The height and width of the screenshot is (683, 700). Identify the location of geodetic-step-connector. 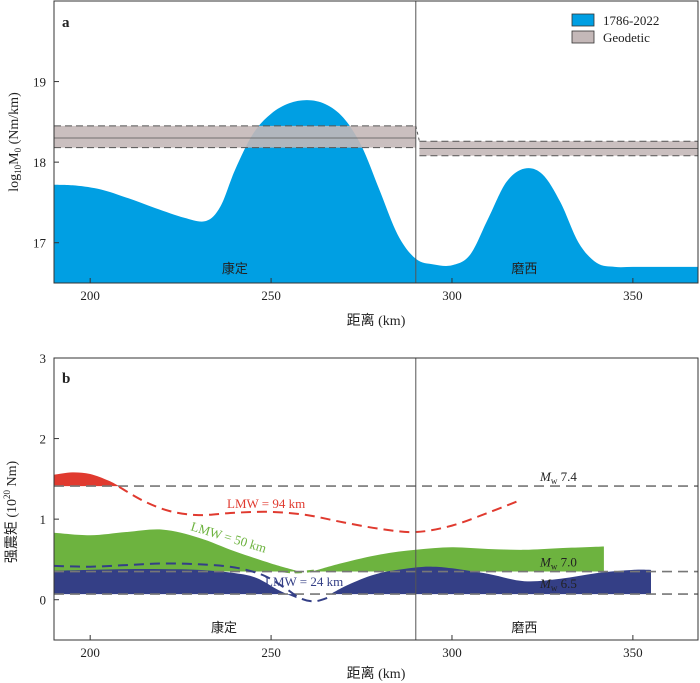
(417, 133).